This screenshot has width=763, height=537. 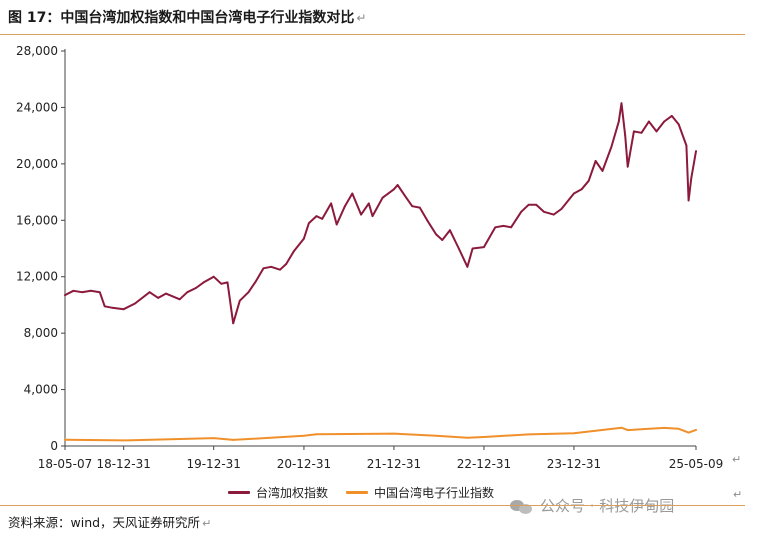 I want to click on legend-label-series-1: 台湾加权指数, so click(x=292, y=493).